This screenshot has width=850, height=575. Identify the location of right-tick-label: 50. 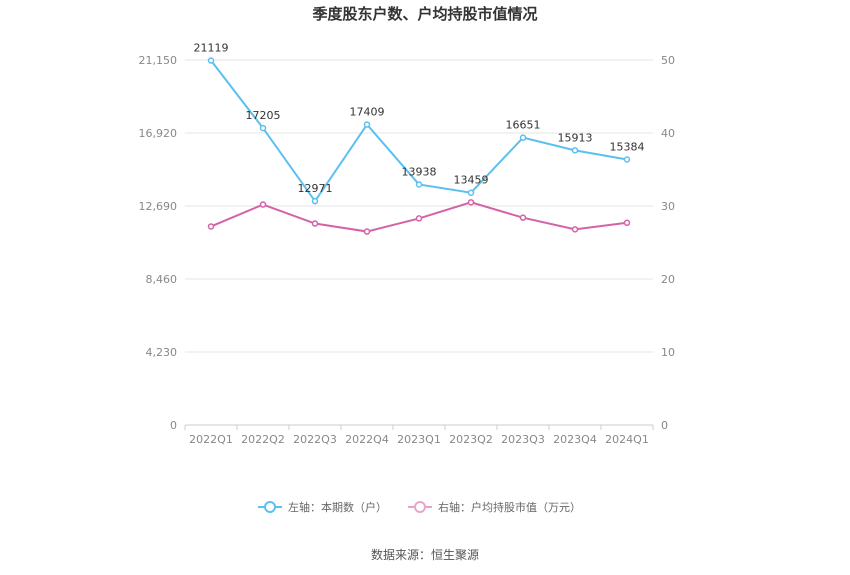
(668, 60).